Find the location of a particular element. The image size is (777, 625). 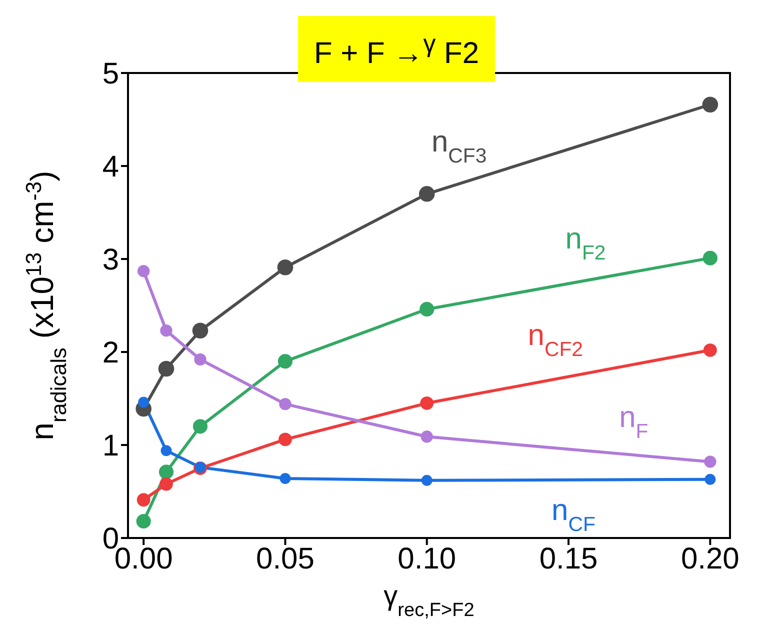

series-label: n$_{CF3}$ is located at coordinates (459, 147).